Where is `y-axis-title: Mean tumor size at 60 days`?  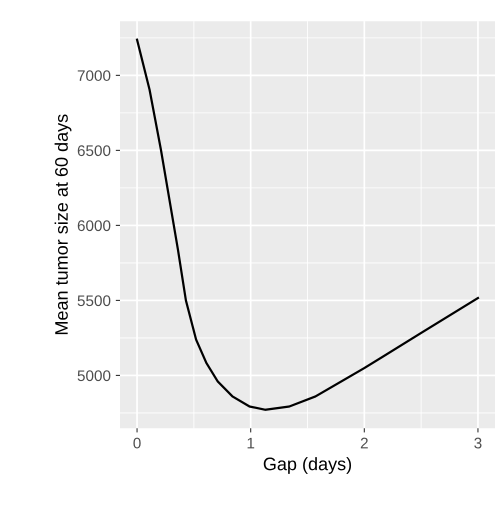 y-axis-title: Mean tumor size at 60 days is located at coordinates (63, 224).